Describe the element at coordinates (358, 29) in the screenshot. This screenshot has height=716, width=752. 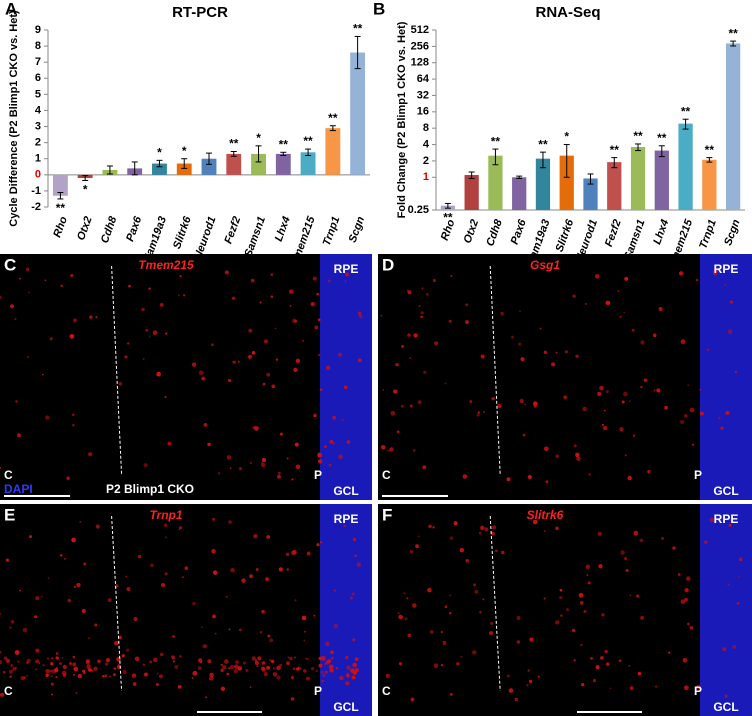
I see `significance: **` at that location.